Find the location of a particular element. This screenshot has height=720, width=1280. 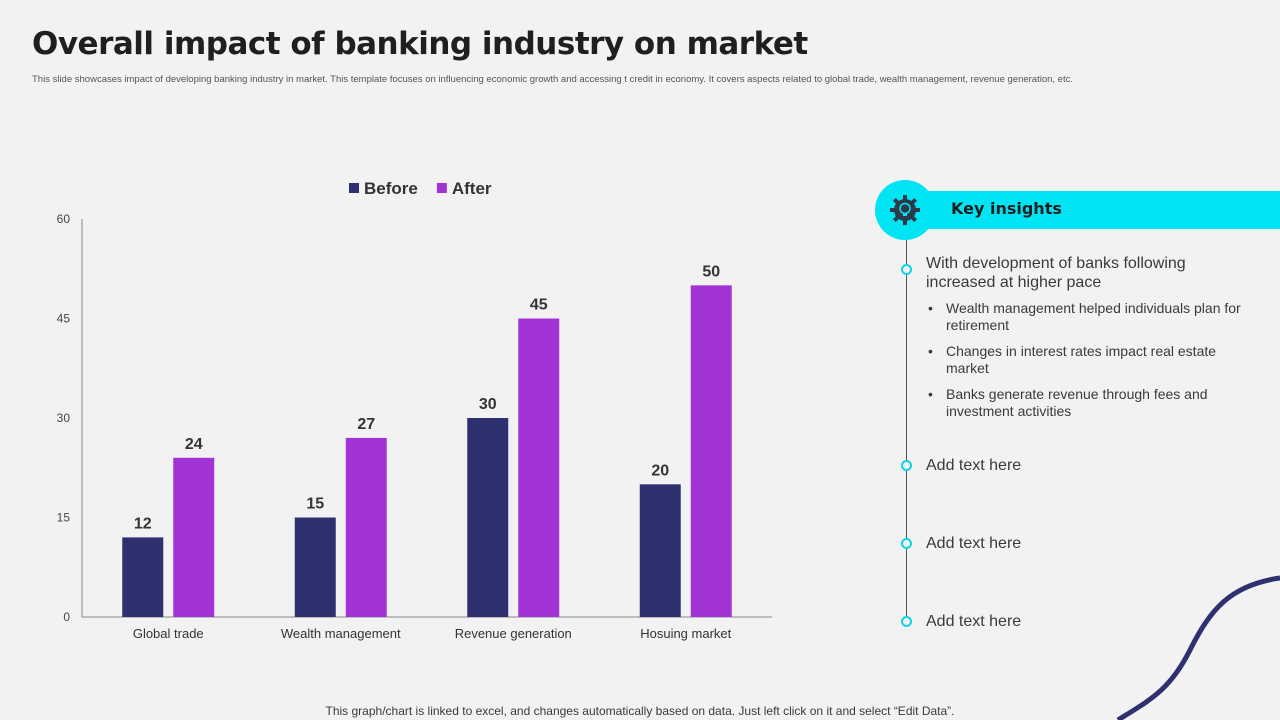

key-insights-header-bar is located at coordinates (1092, 210).